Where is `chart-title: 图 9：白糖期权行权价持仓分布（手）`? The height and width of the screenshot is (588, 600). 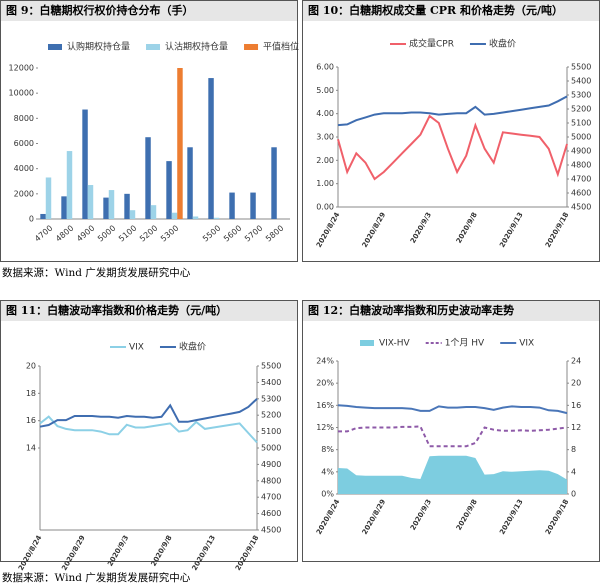
chart-title: 图 9：白糖期权行权价持仓分布（手） is located at coordinates (99, 10).